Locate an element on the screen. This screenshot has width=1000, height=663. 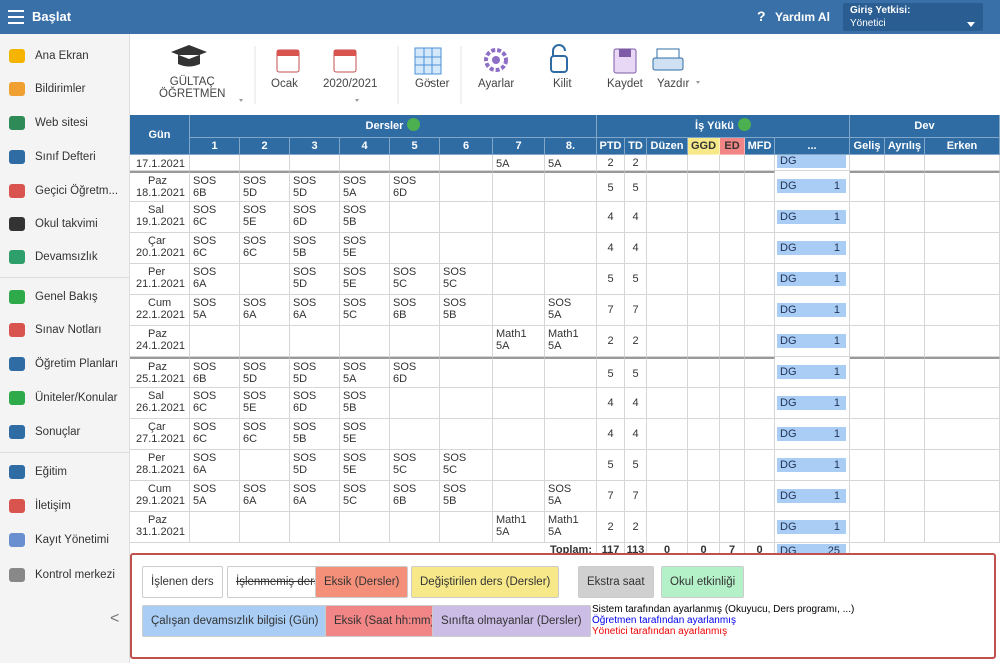
legend-item: Değiştirilen ders (Dersler) is located at coordinates (485, 582).